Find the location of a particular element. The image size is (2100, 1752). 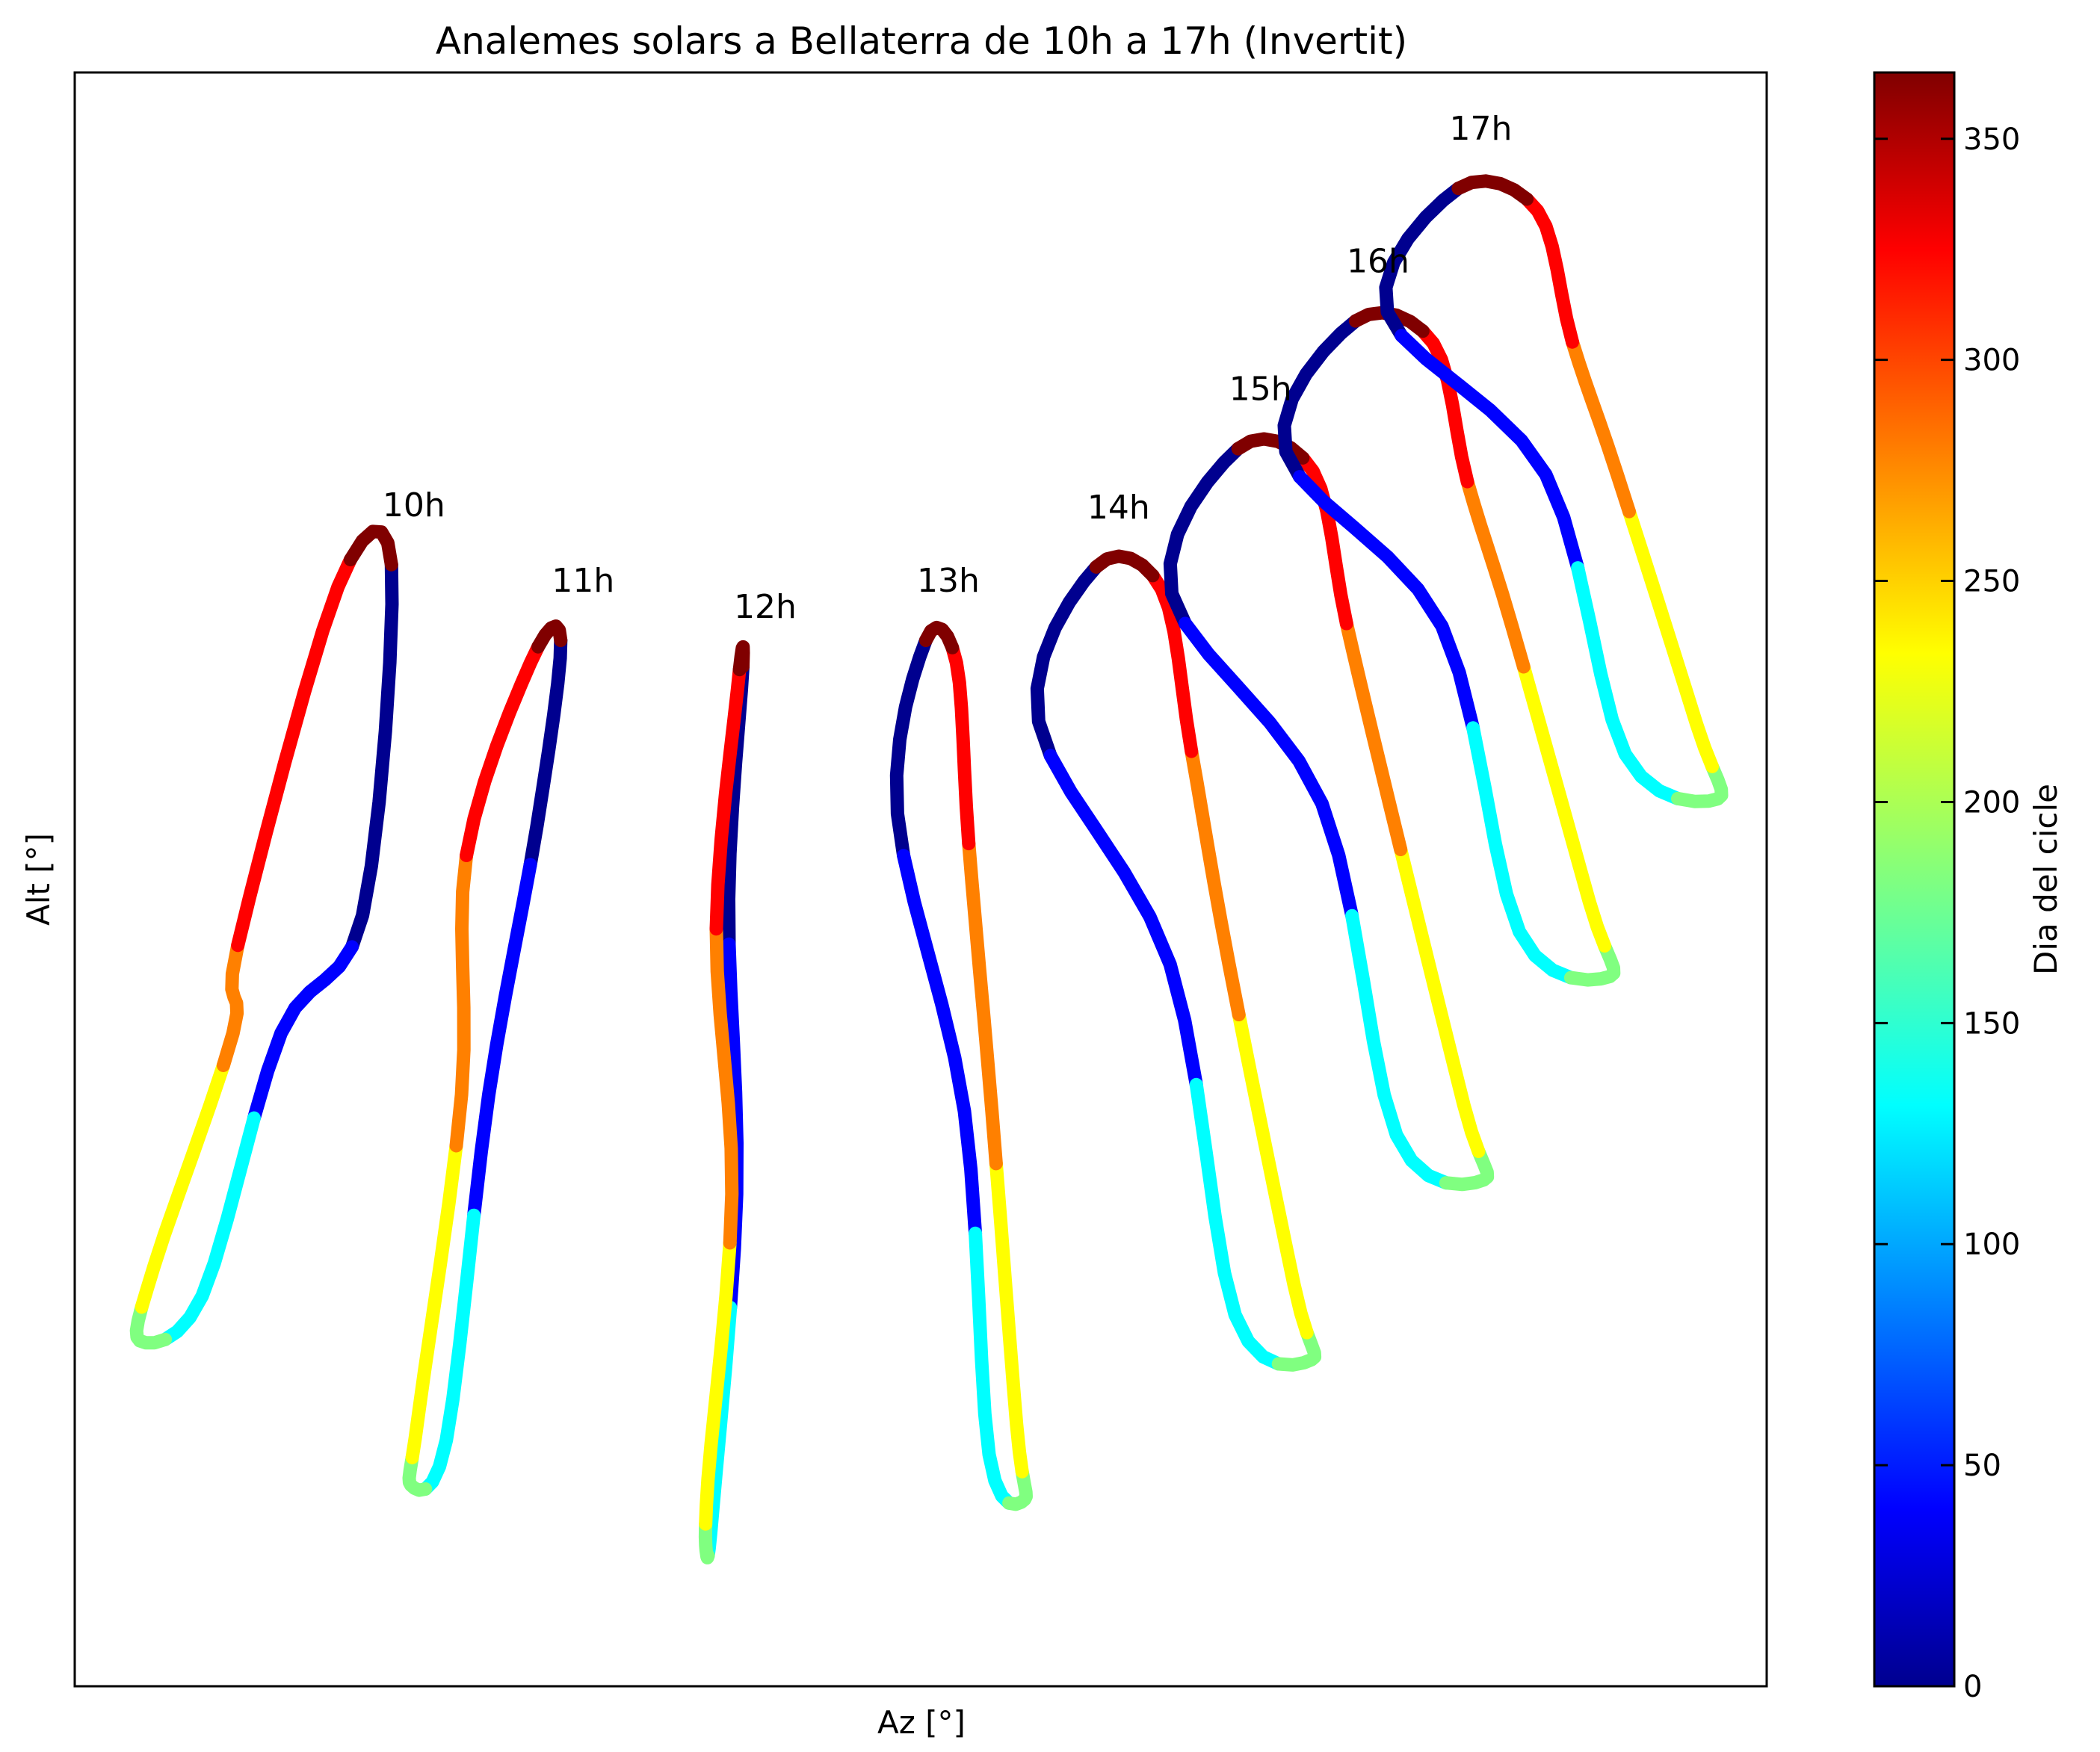

colorbar-tick-label: 150 is located at coordinates (1991, 1023).